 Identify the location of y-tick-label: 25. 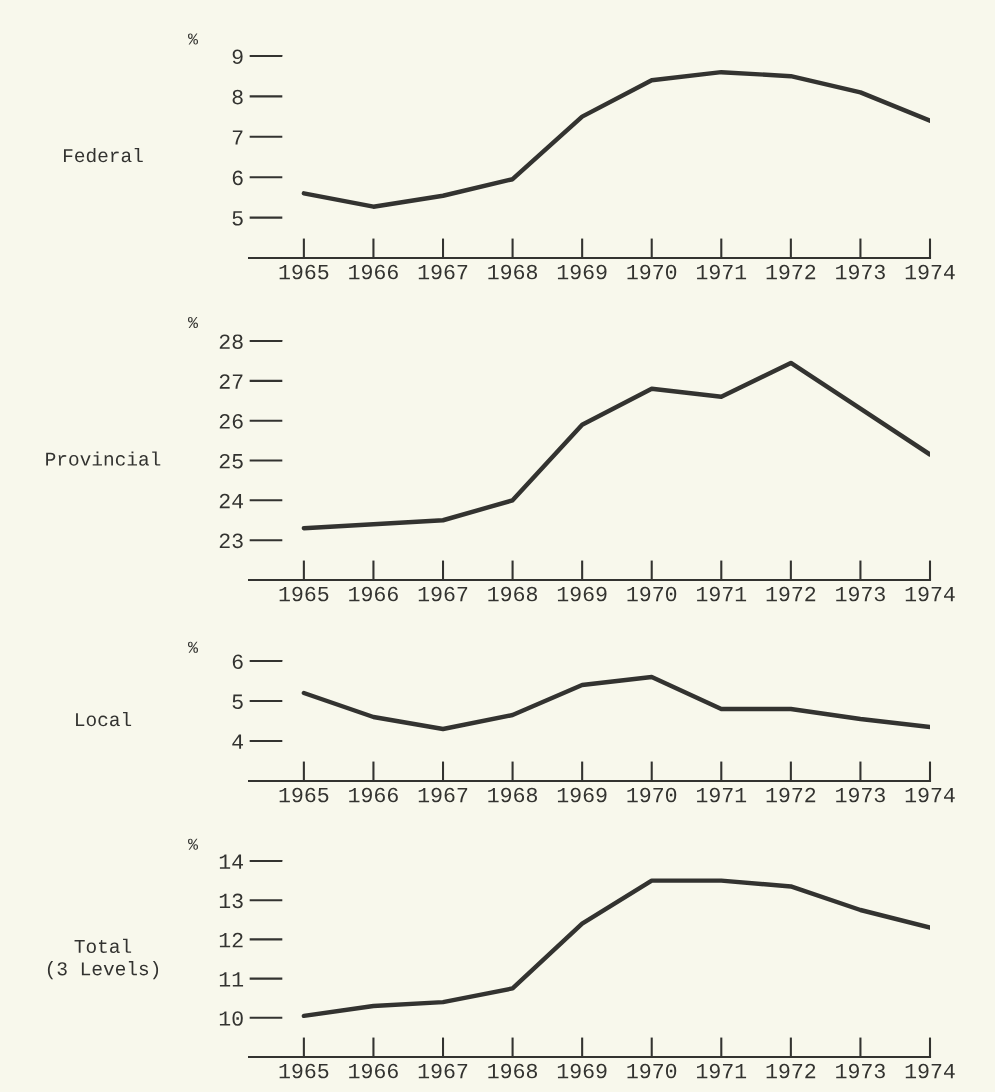
(231, 461).